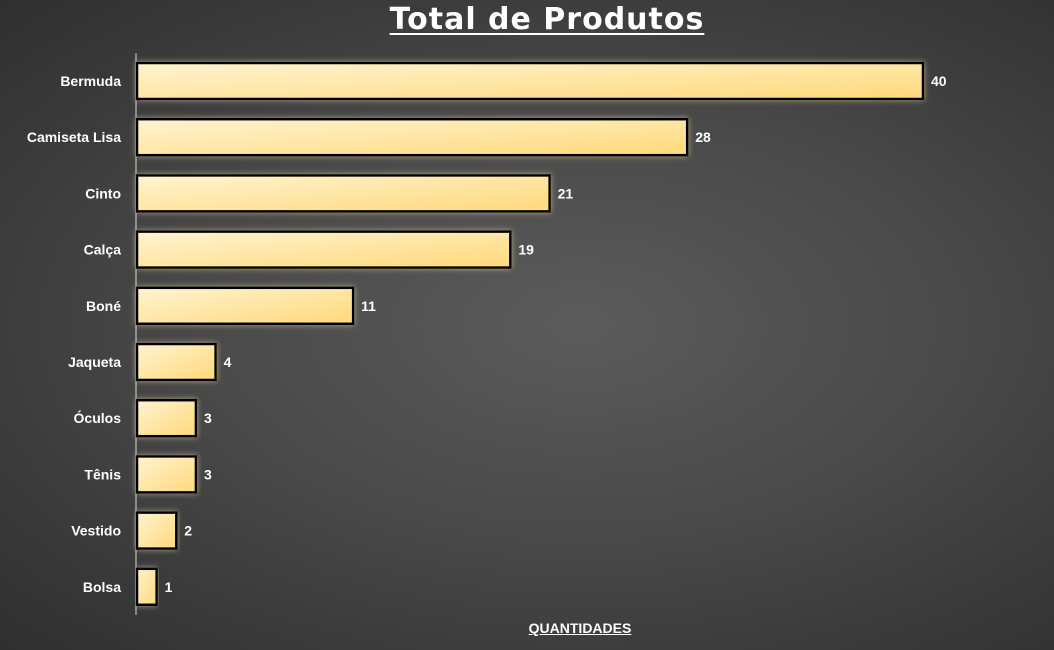 Image resolution: width=1054 pixels, height=650 pixels. What do you see at coordinates (103, 193) in the screenshot?
I see `category-label: Cinto` at bounding box center [103, 193].